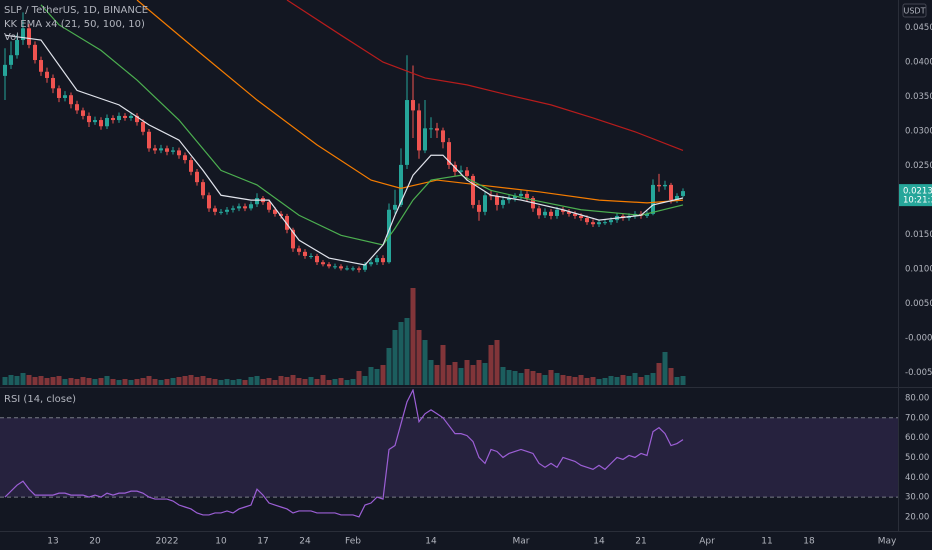 The image size is (932, 550). I want to click on rsi-tick-label: 80.00, so click(917, 398).